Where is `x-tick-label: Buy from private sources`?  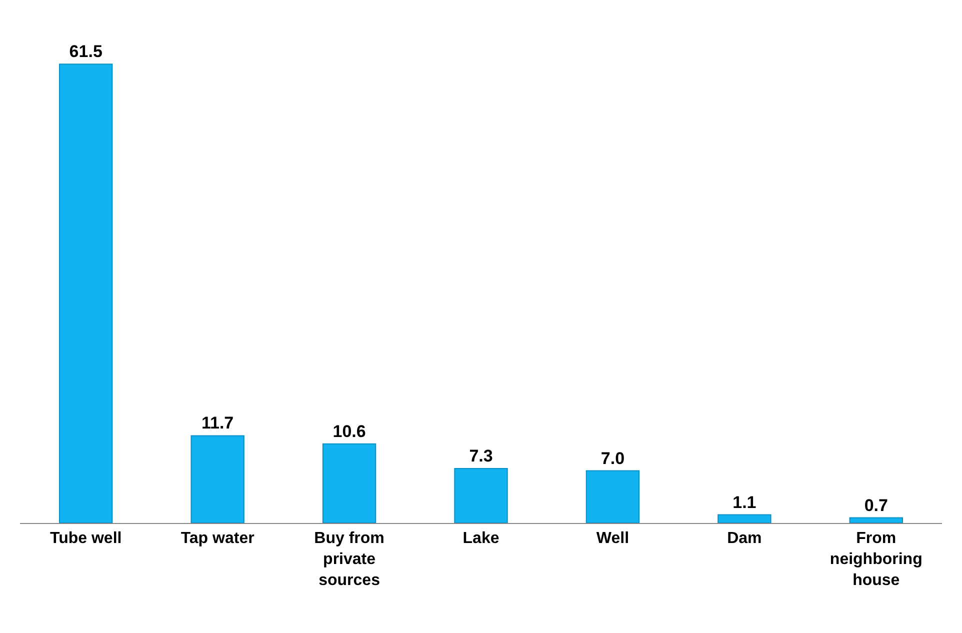 x-tick-label: Buy from private sources is located at coordinates (349, 559).